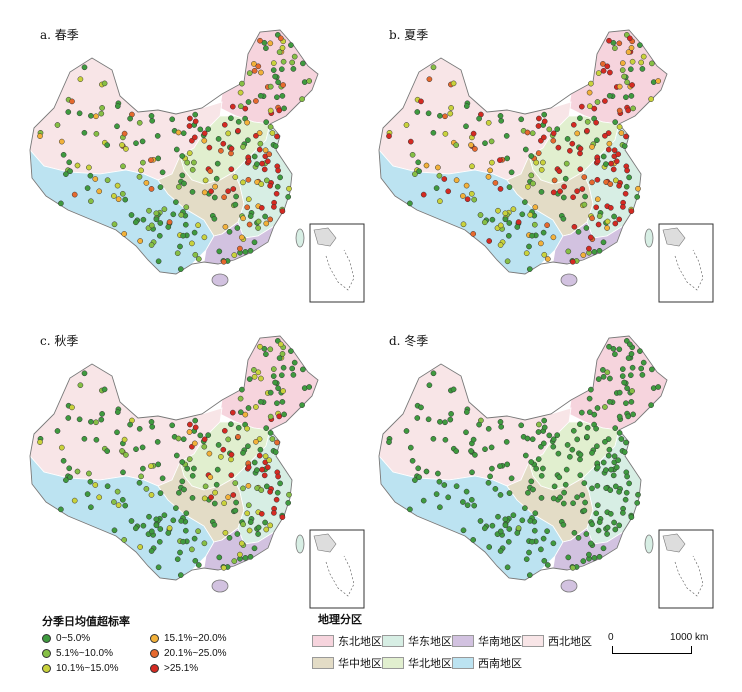 This screenshot has height=692, width=742. Describe the element at coordinates (195, 653) in the screenshot. I see `legend-label: 20.1%~25.0%` at that location.